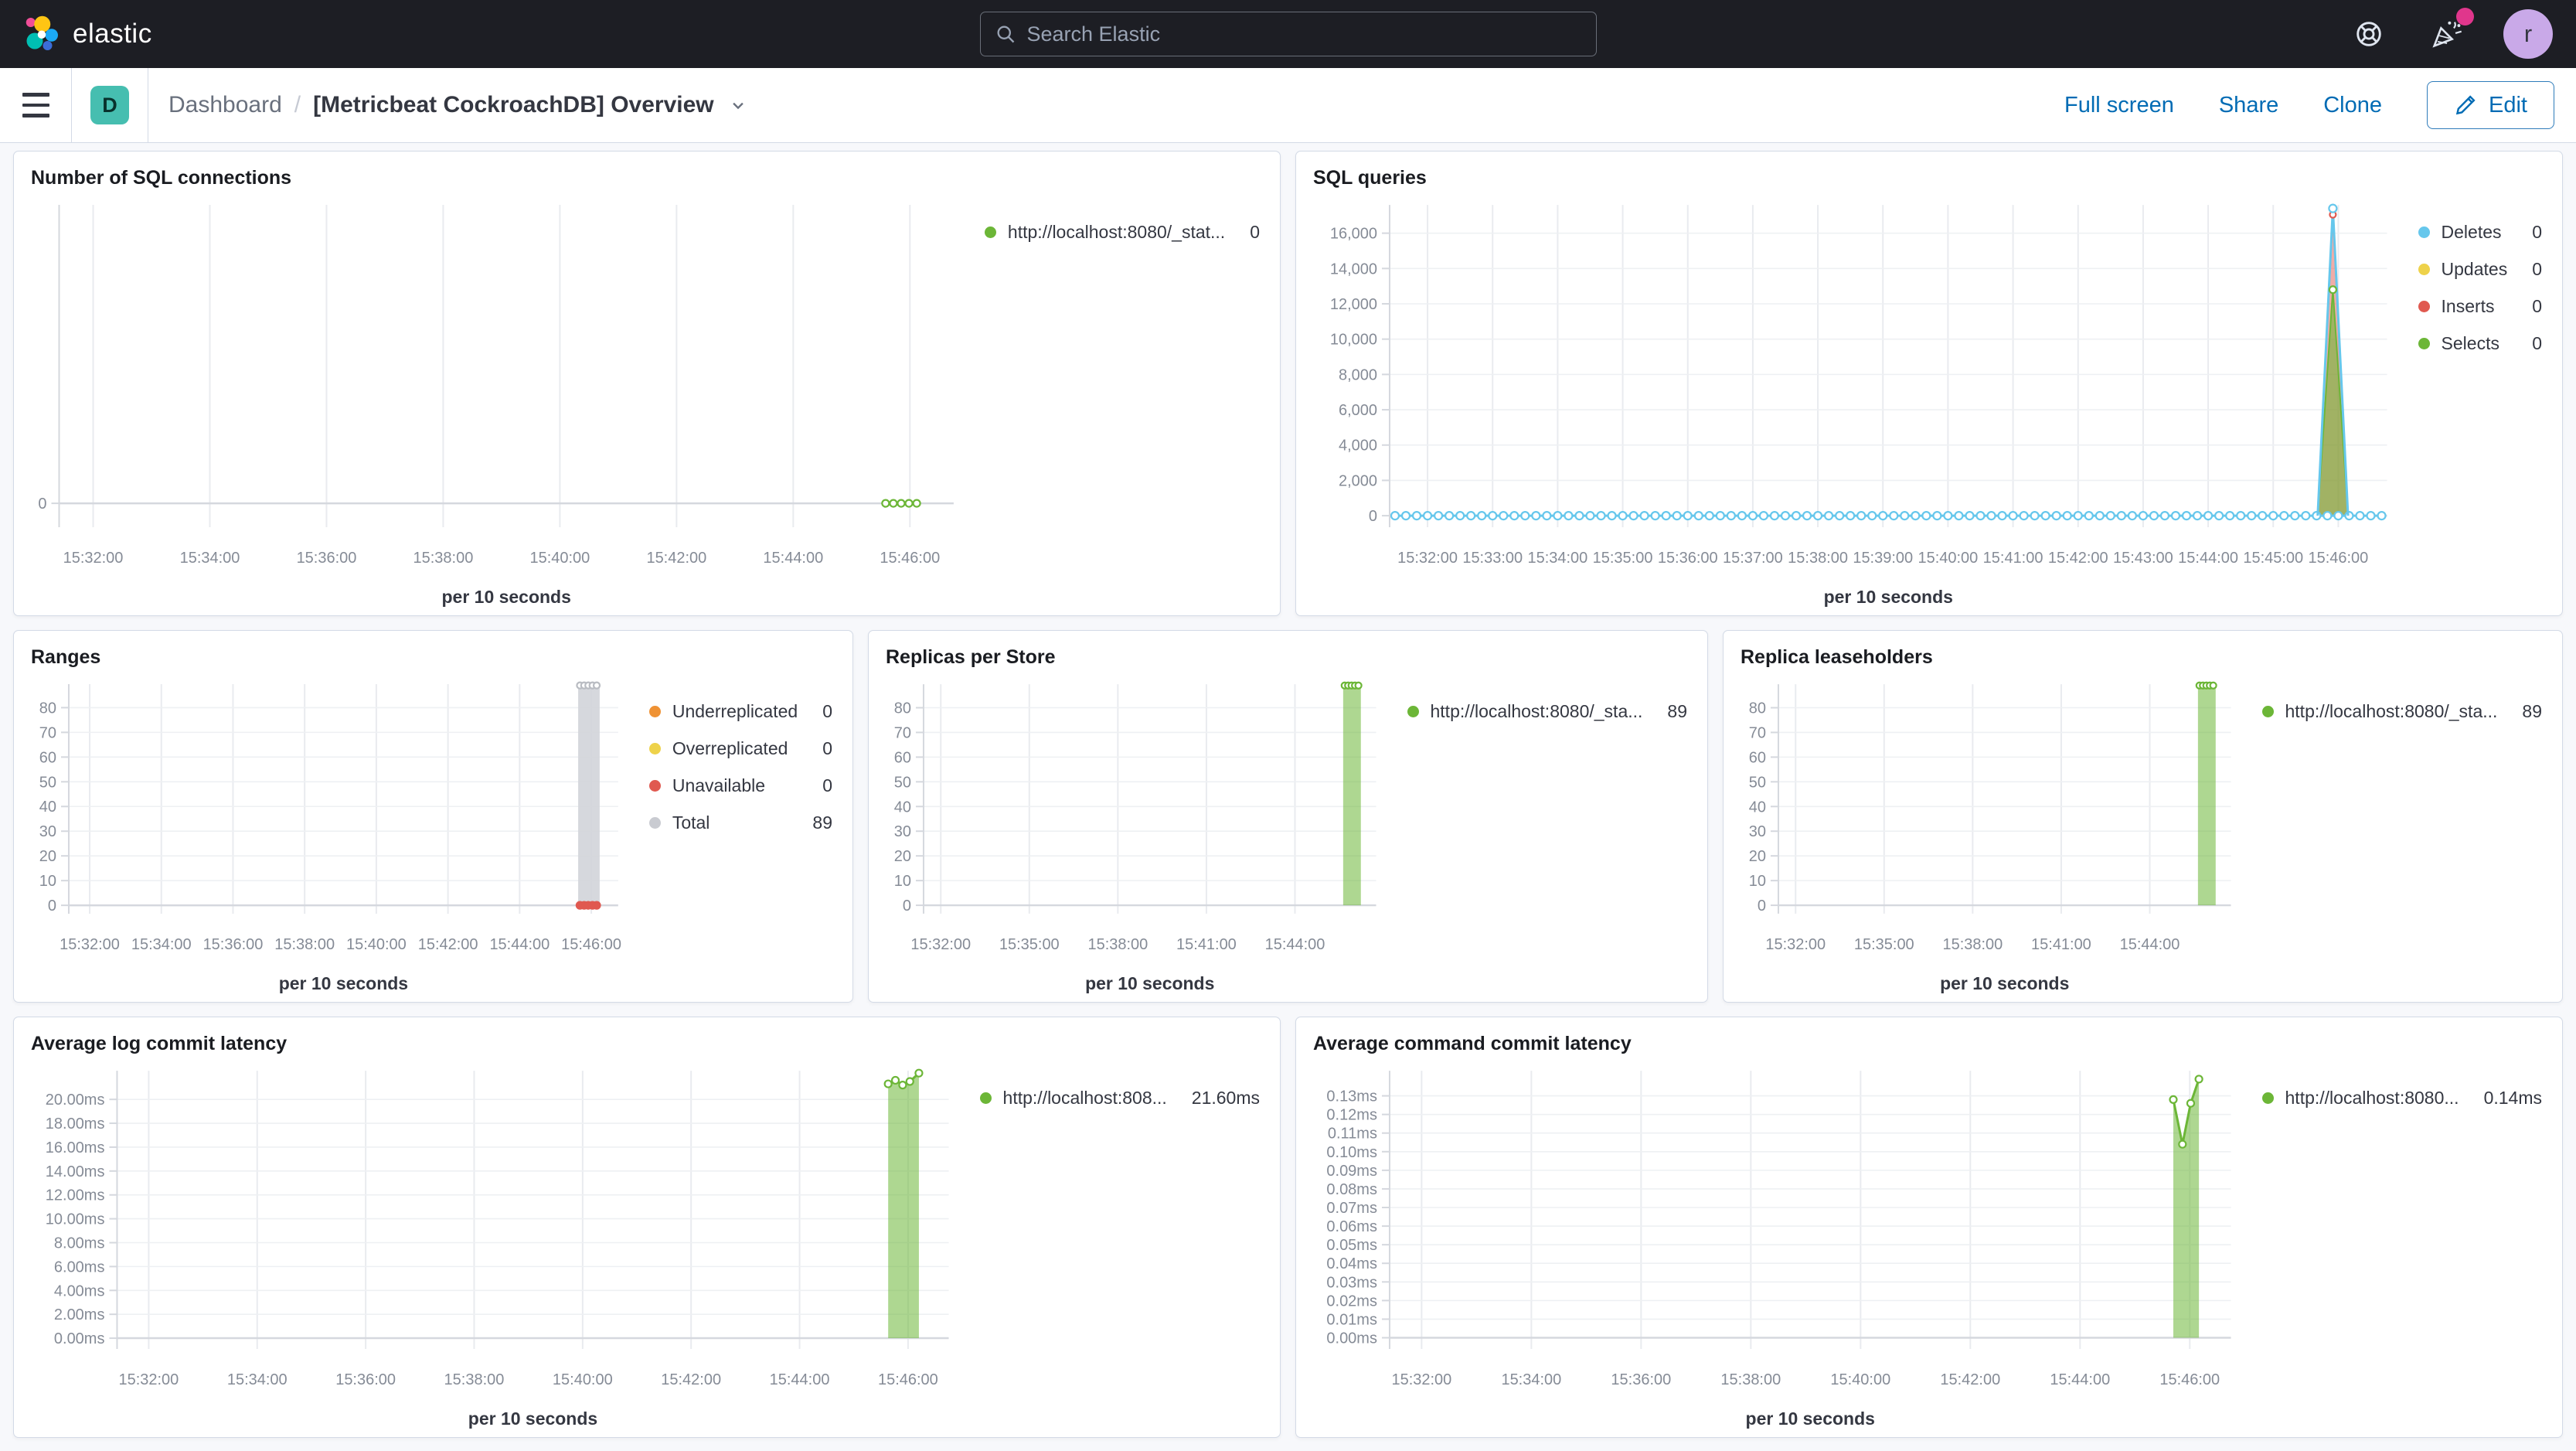 The image size is (2576, 1451). What do you see at coordinates (1353, 235) in the screenshot?
I see `svg-text: 16,000` at bounding box center [1353, 235].